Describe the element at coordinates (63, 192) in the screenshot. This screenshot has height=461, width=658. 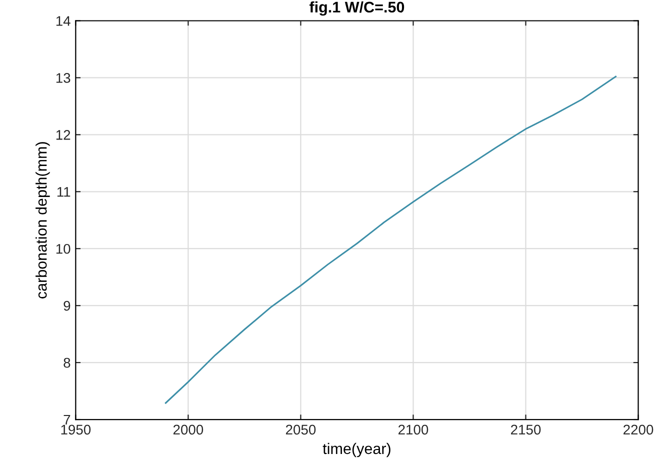
I see `y-tick-label: 11` at that location.